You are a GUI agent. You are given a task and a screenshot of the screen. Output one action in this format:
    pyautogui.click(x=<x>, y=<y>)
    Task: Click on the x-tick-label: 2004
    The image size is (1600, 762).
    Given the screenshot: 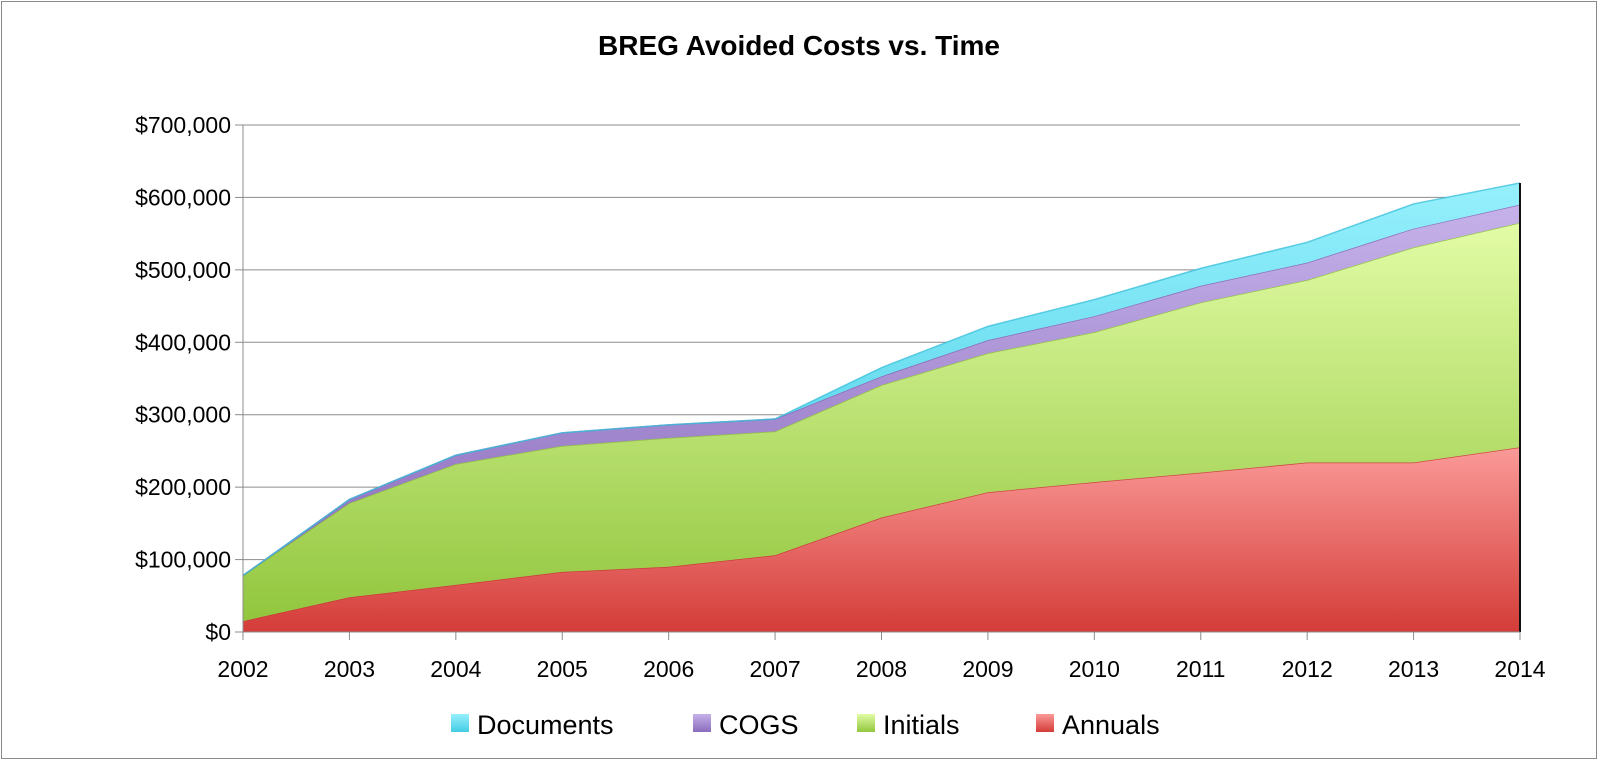 What is the action you would take?
    pyautogui.click(x=455, y=669)
    